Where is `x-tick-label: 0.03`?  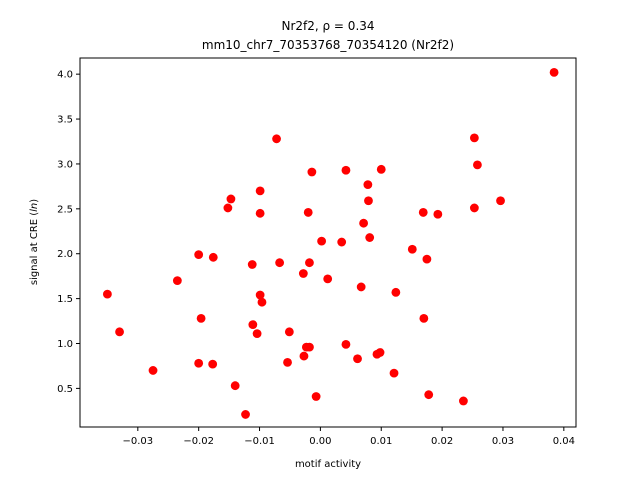
x-tick-label: 0.03 is located at coordinates (503, 441).